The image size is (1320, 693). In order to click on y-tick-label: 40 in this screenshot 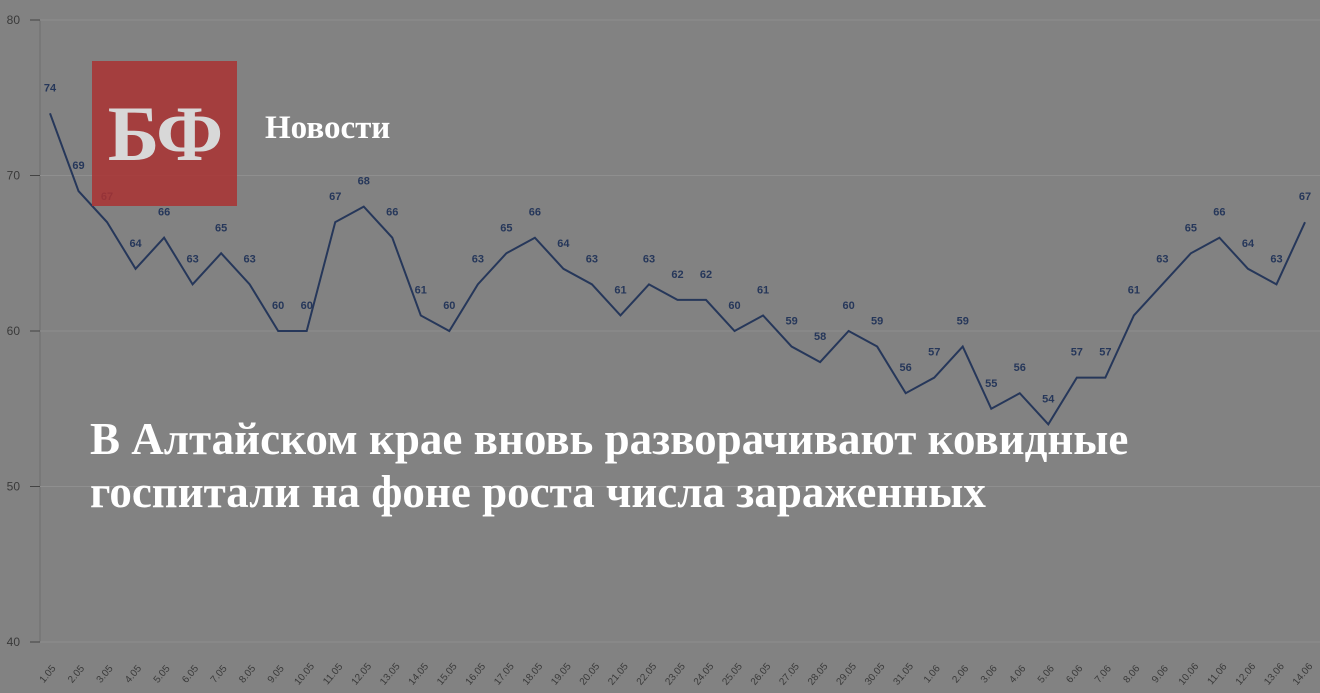, I will do `click(14, 642)`.